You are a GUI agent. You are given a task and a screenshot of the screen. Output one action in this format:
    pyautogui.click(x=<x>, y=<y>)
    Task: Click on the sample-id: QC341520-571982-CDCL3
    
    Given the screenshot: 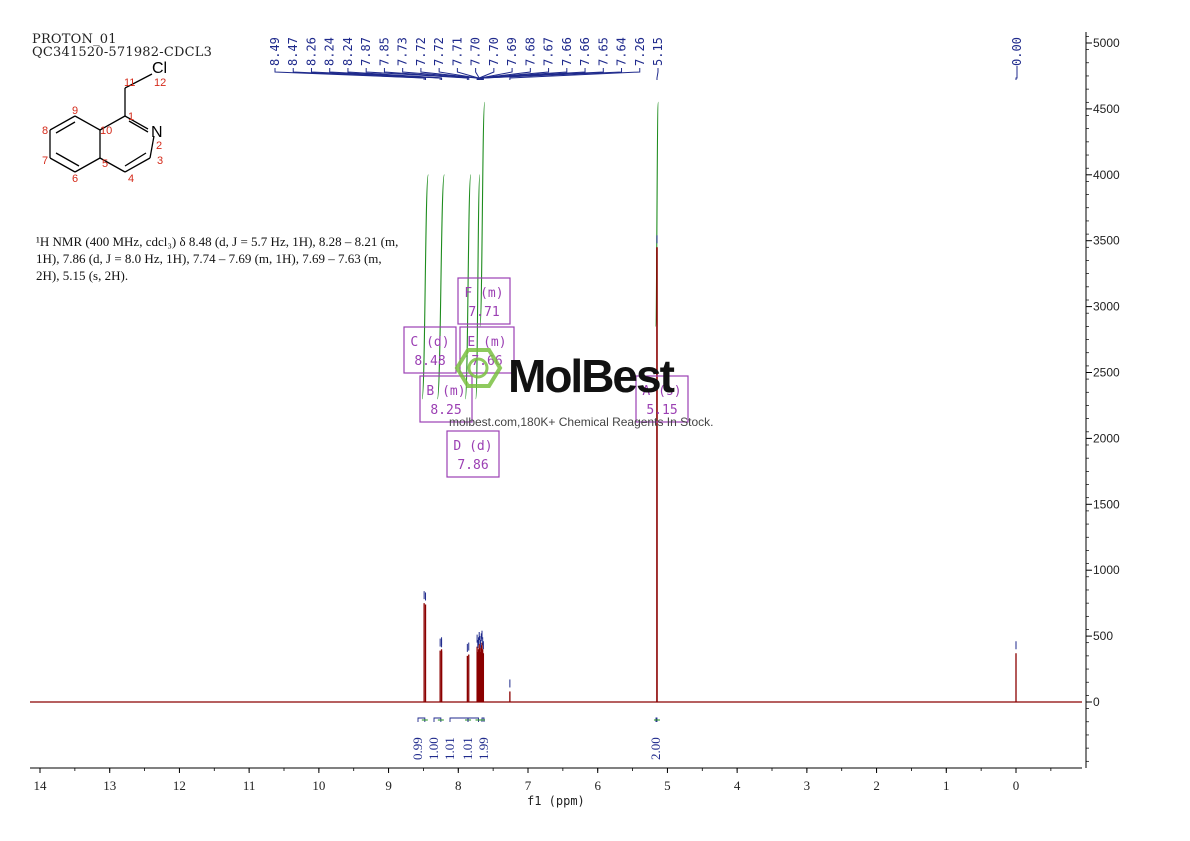 What is the action you would take?
    pyautogui.click(x=122, y=52)
    